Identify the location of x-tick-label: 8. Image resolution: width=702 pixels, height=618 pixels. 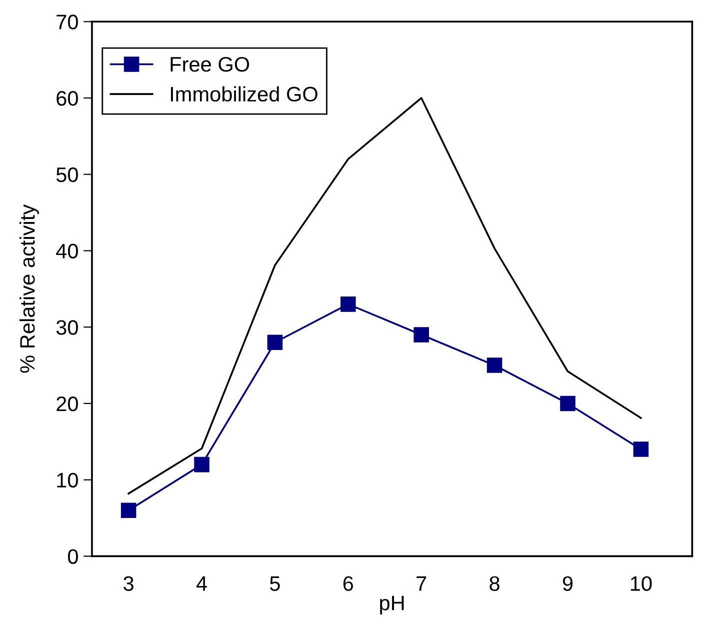
(495, 583).